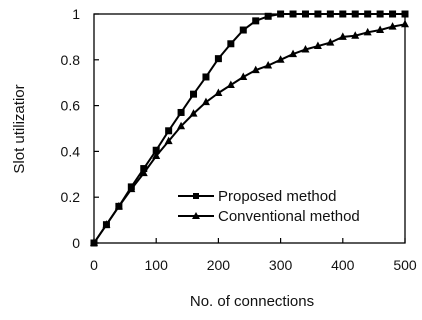  I want to click on y-axis-title: Slot utilizatior, so click(19, 128).